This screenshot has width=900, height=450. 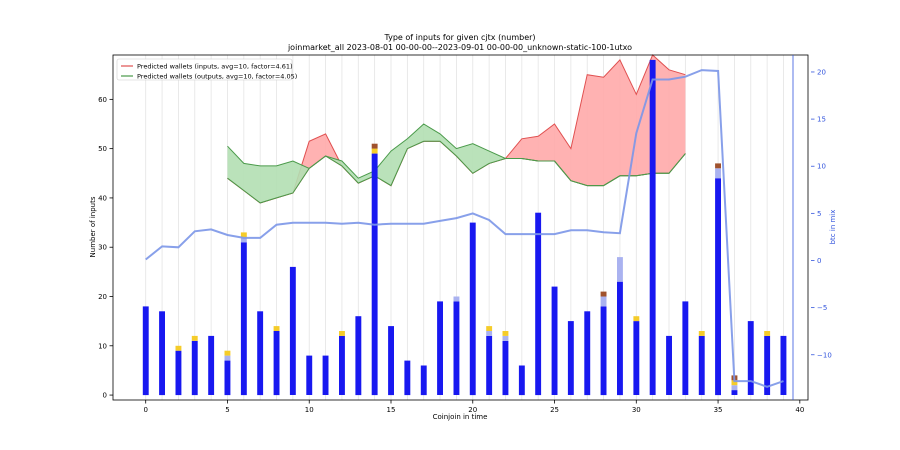 I want to click on y-tick-label: 50, so click(x=102, y=149).